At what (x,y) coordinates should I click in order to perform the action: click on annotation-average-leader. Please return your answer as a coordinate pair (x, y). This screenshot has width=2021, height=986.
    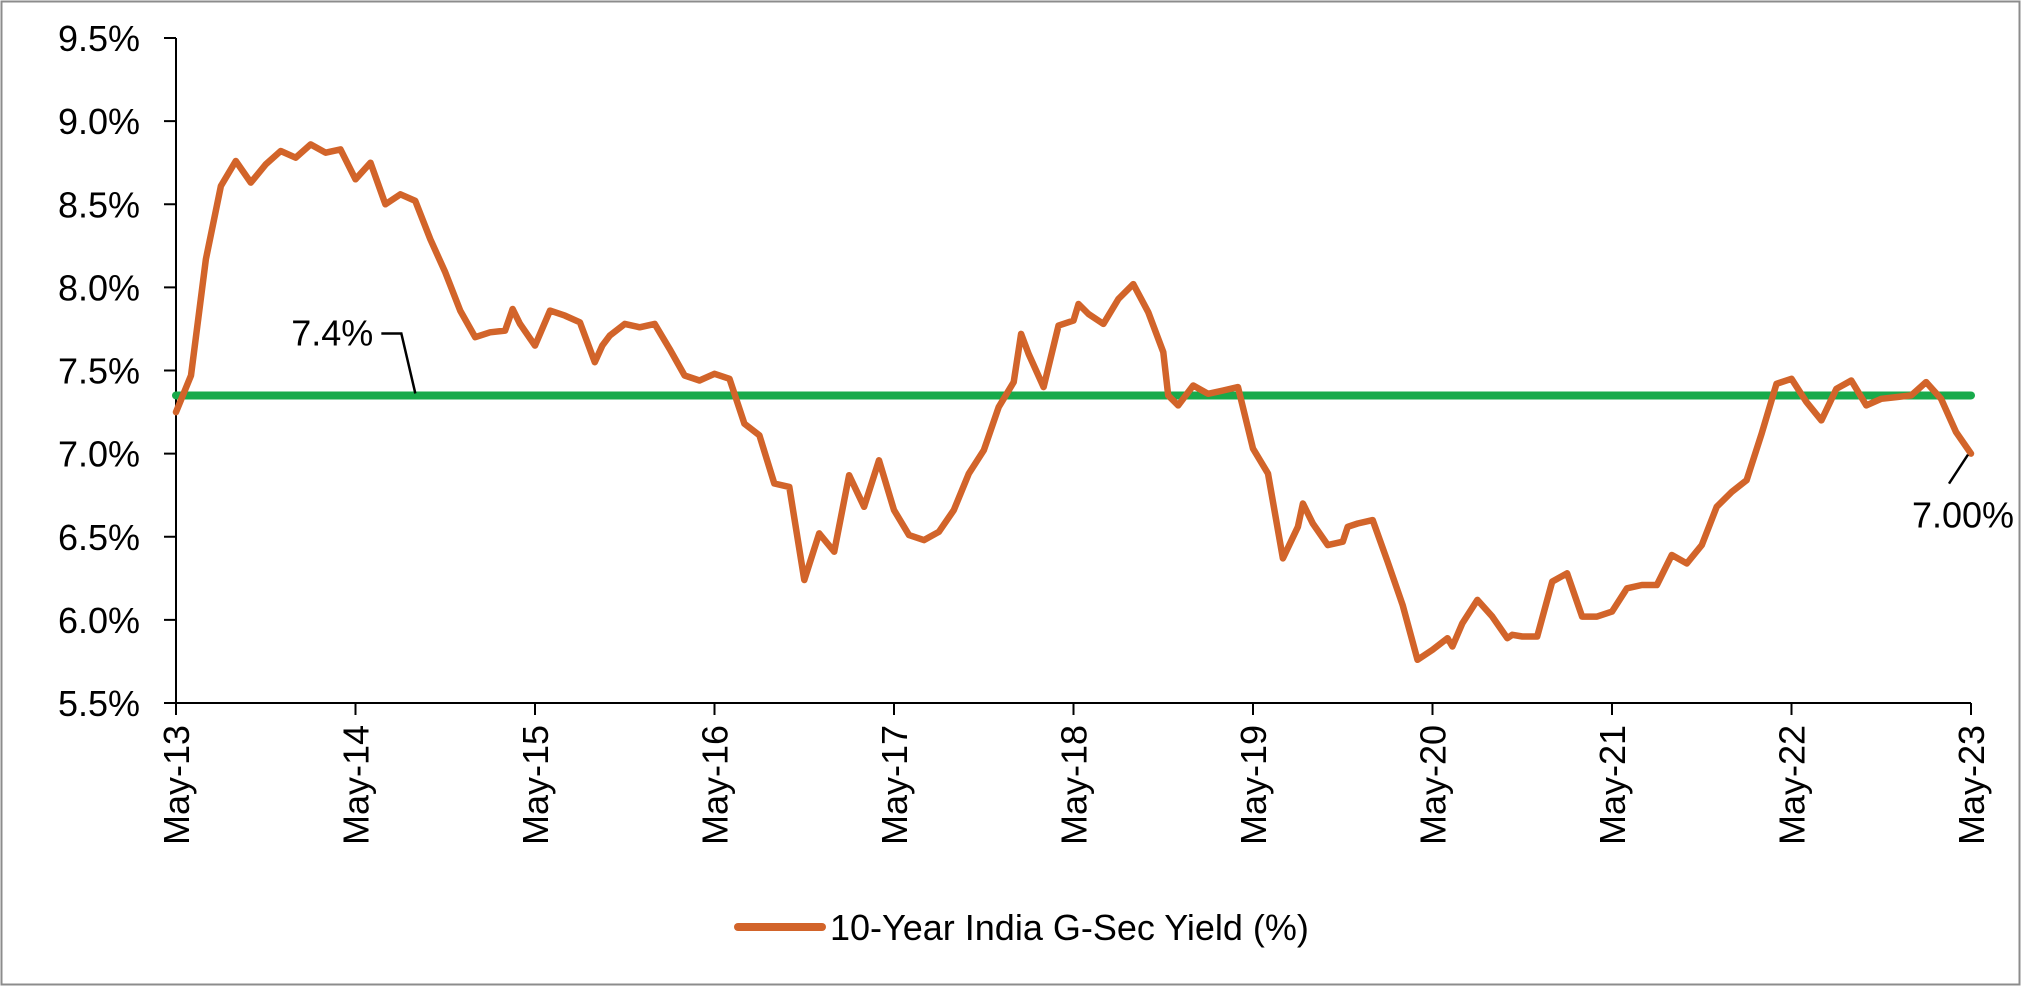
    Looking at the image, I should click on (399, 363).